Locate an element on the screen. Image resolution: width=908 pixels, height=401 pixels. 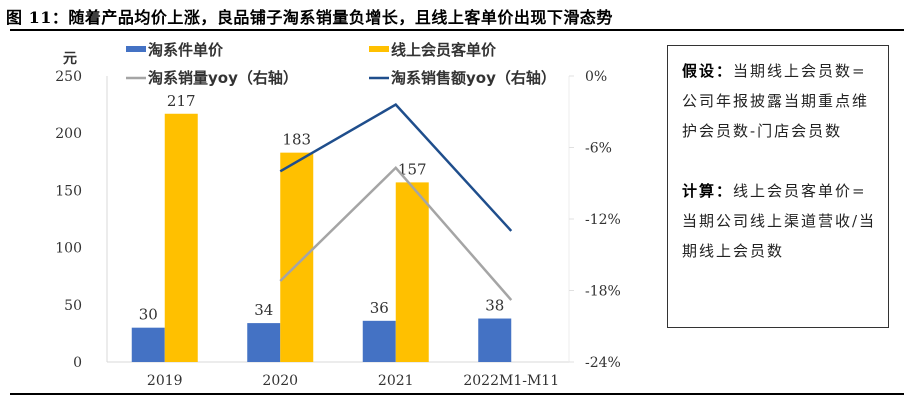
right-axis-tick-label: 0% is located at coordinates (596, 77).